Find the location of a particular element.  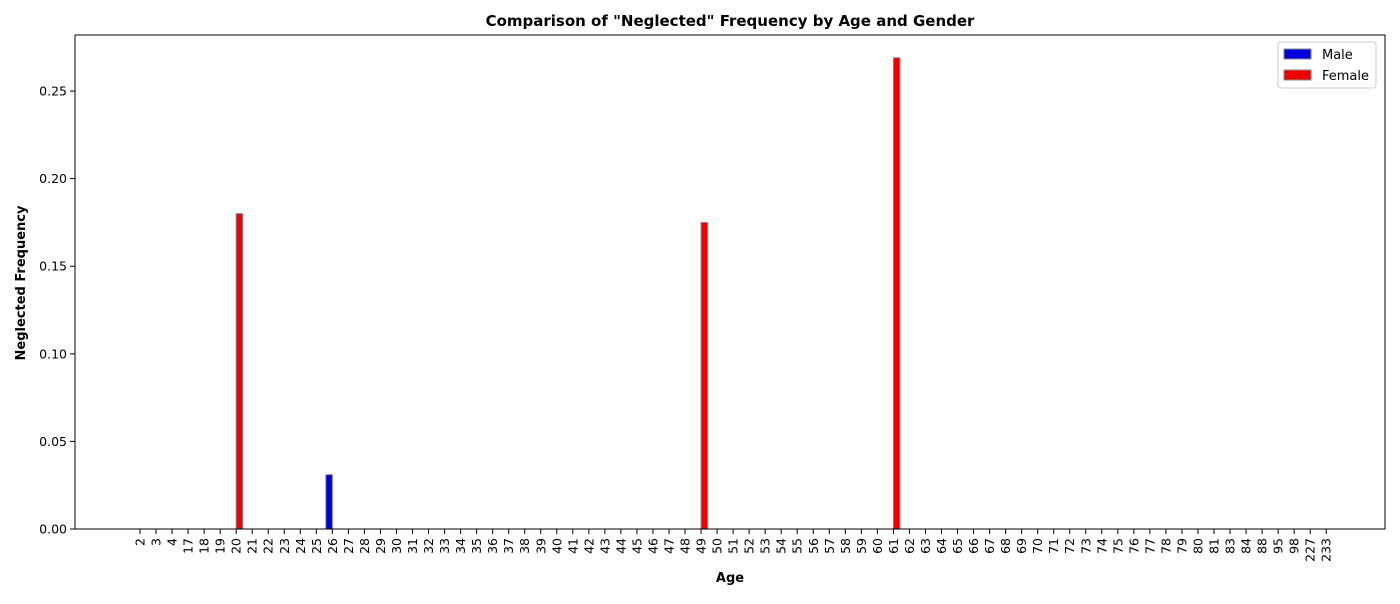

x-tick-label: 37 is located at coordinates (508, 546).